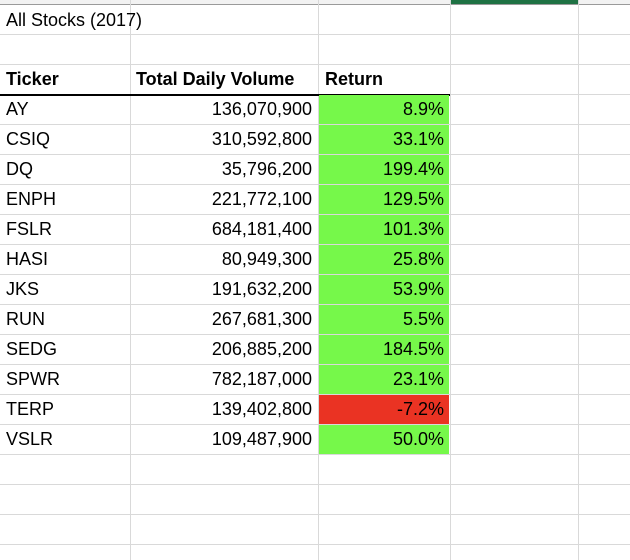  I want to click on return-cell: 50.0%, so click(384, 439).